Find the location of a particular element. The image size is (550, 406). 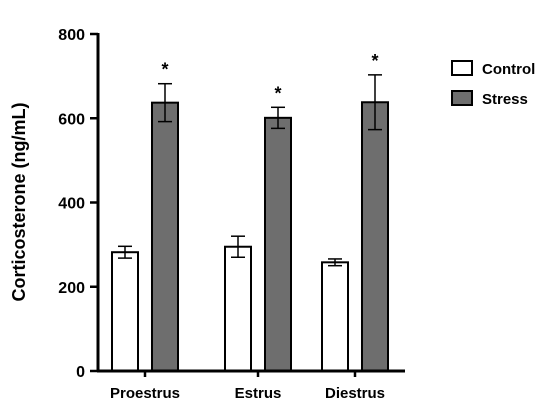

x-tick-label: Estrus is located at coordinates (258, 393).